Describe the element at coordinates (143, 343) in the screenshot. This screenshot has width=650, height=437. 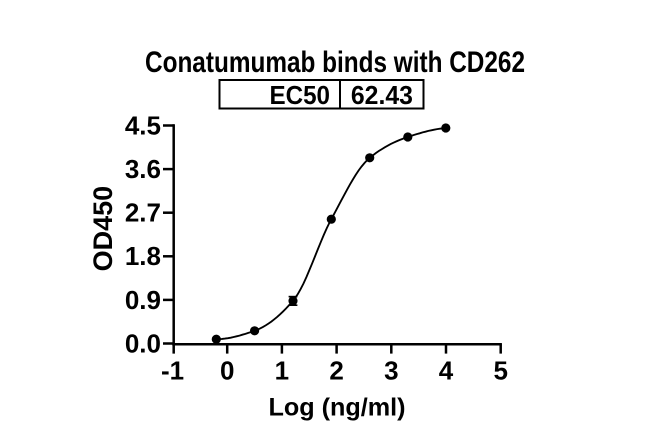
I see `svg-text: 0.0` at that location.